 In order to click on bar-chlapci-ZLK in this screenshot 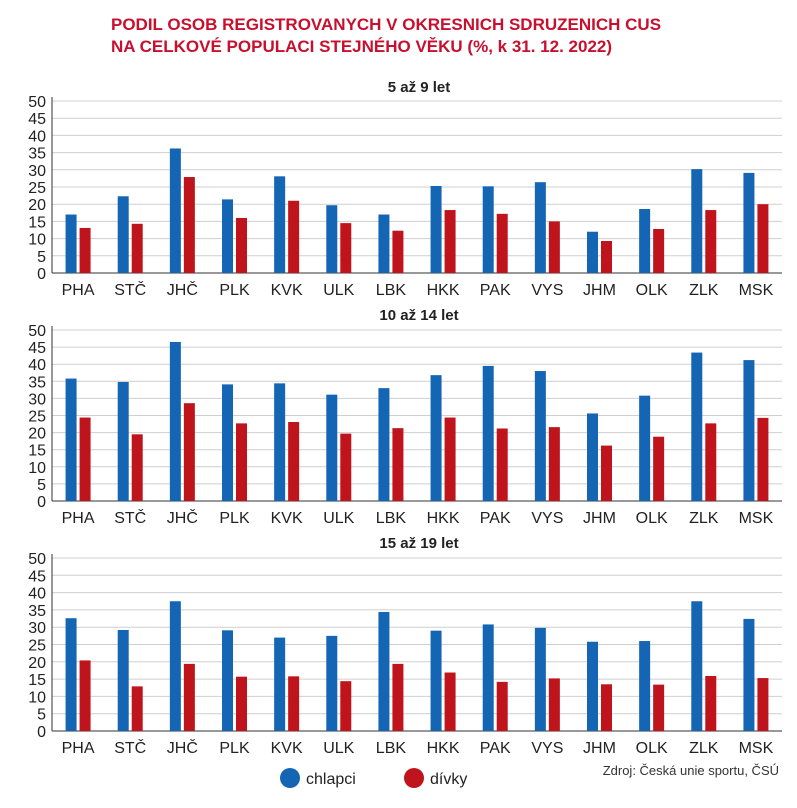, I will do `click(697, 666)`.